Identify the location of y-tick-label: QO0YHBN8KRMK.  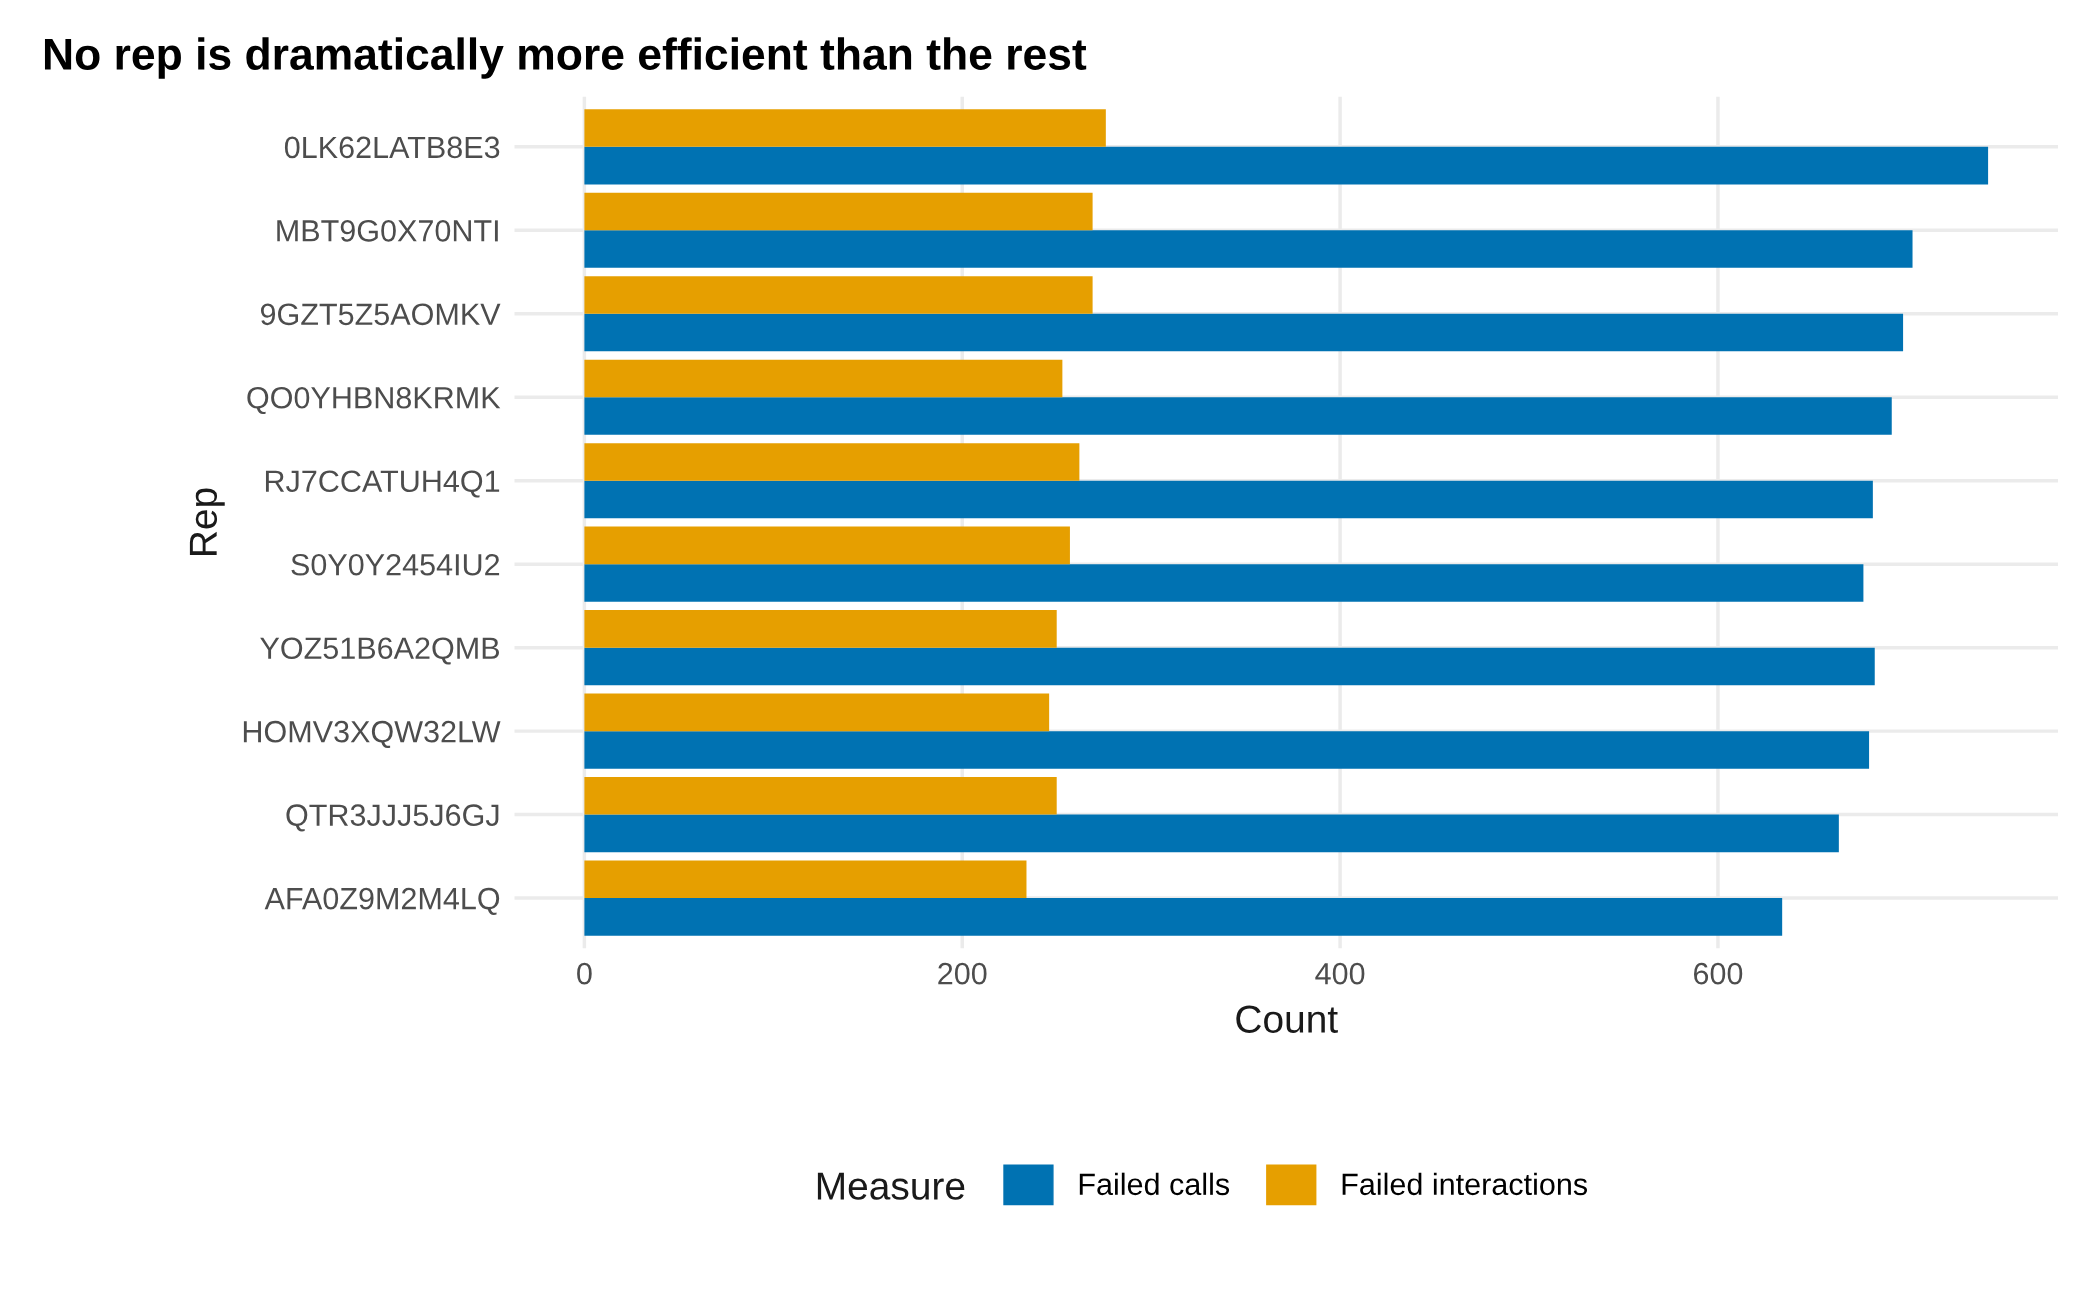
(374, 400).